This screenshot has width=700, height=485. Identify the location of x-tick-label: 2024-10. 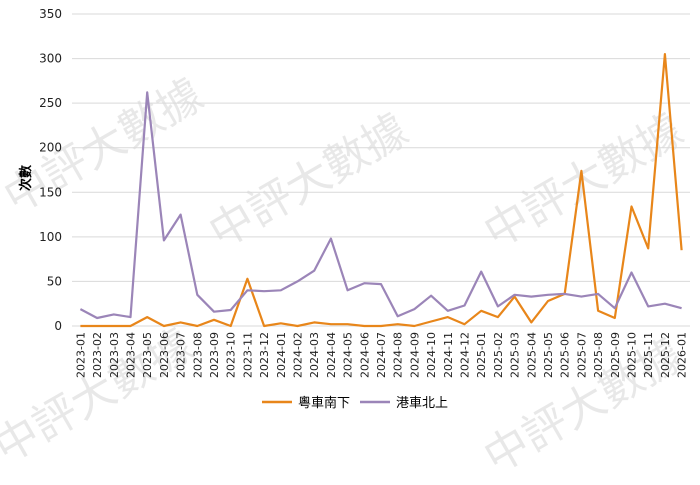
(431, 355).